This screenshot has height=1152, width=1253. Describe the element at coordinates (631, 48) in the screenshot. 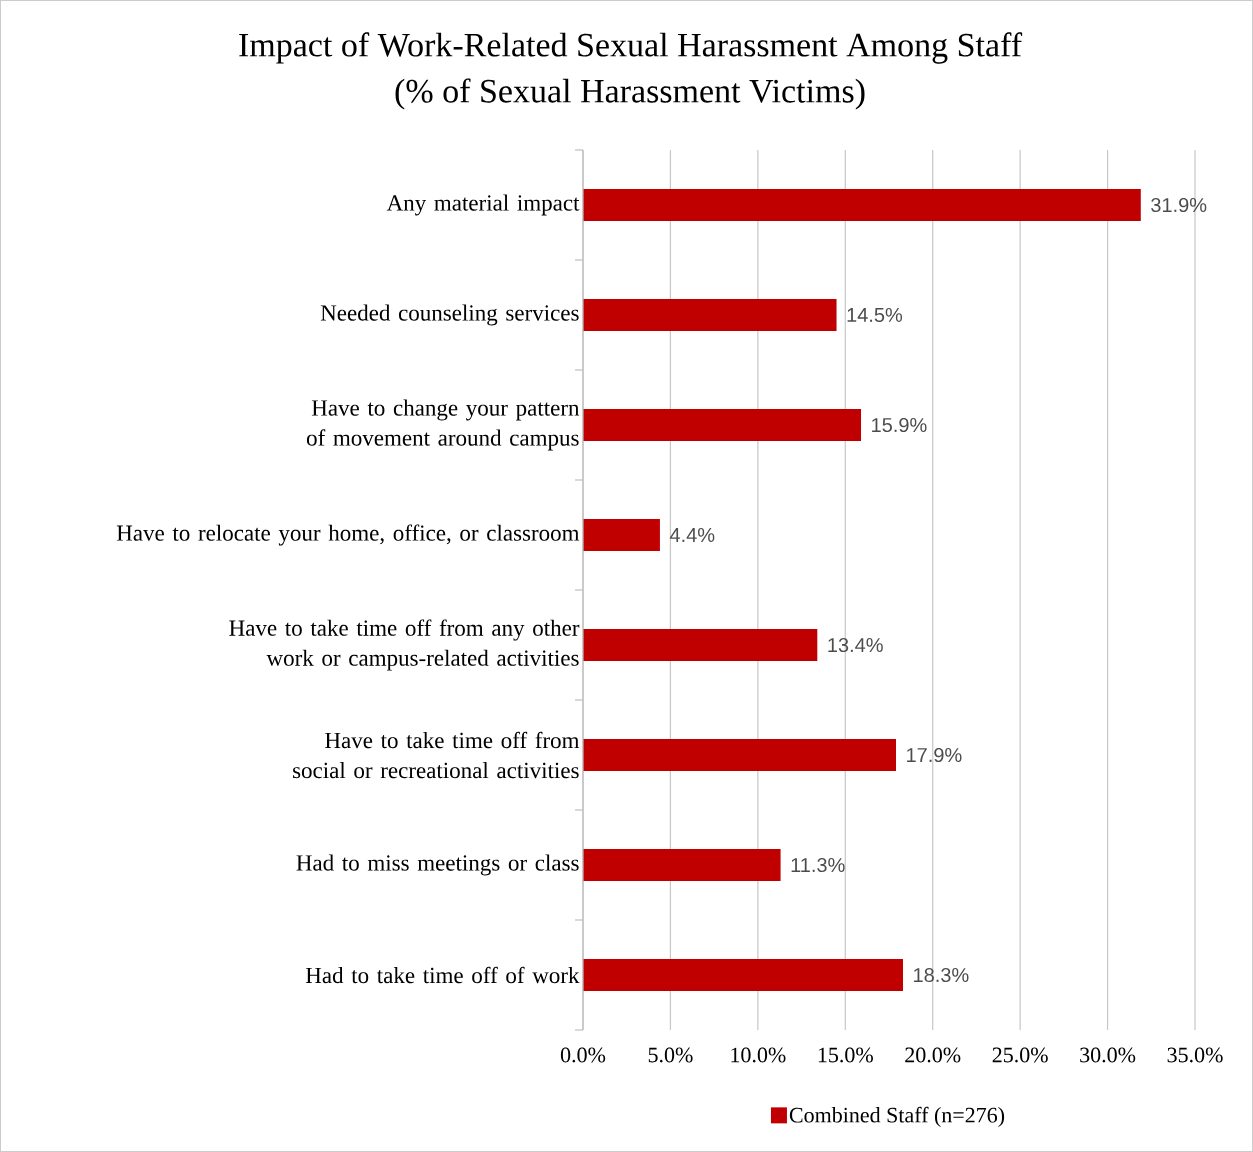

I see `chart-title: Impact of Work-Related Sexual Harassment Among Staff` at that location.